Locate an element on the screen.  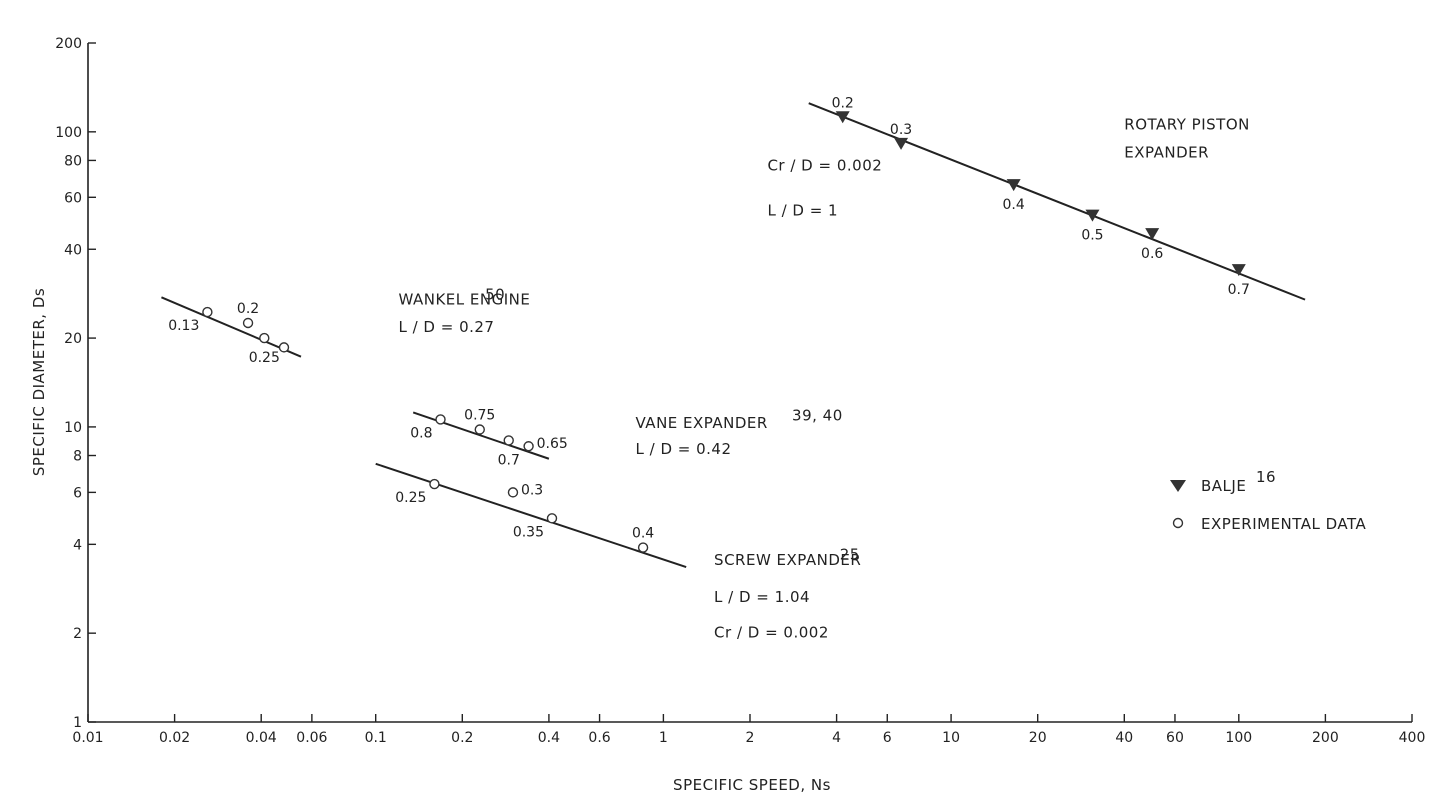
y-tick-label: 2 is located at coordinates (77, 634).